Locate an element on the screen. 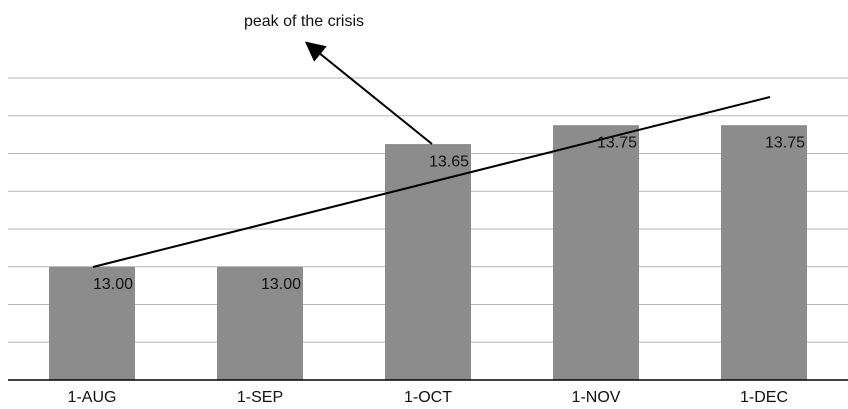 The height and width of the screenshot is (409, 848). value-label: 13.65 is located at coordinates (449, 161).